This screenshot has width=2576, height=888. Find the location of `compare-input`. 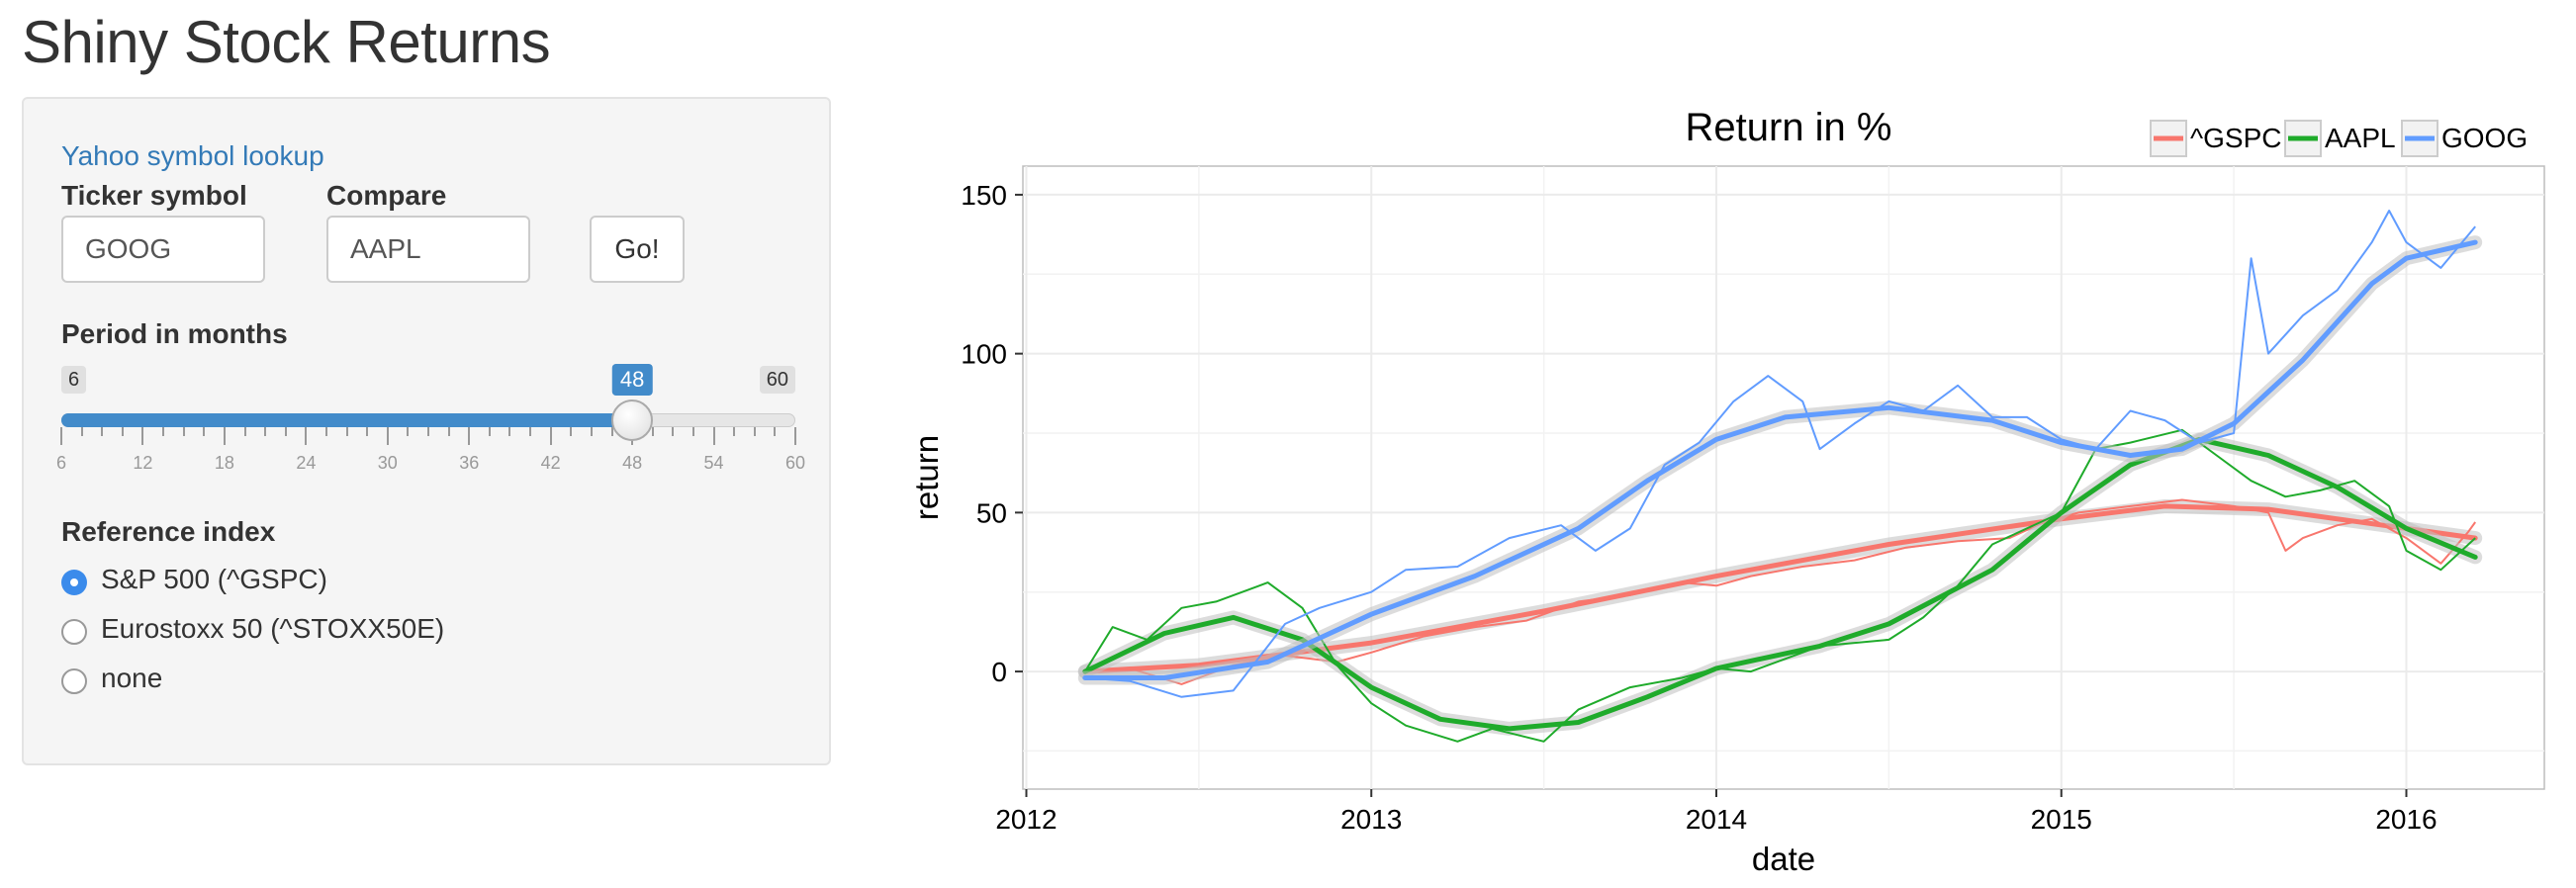

compare-input is located at coordinates (428, 249).